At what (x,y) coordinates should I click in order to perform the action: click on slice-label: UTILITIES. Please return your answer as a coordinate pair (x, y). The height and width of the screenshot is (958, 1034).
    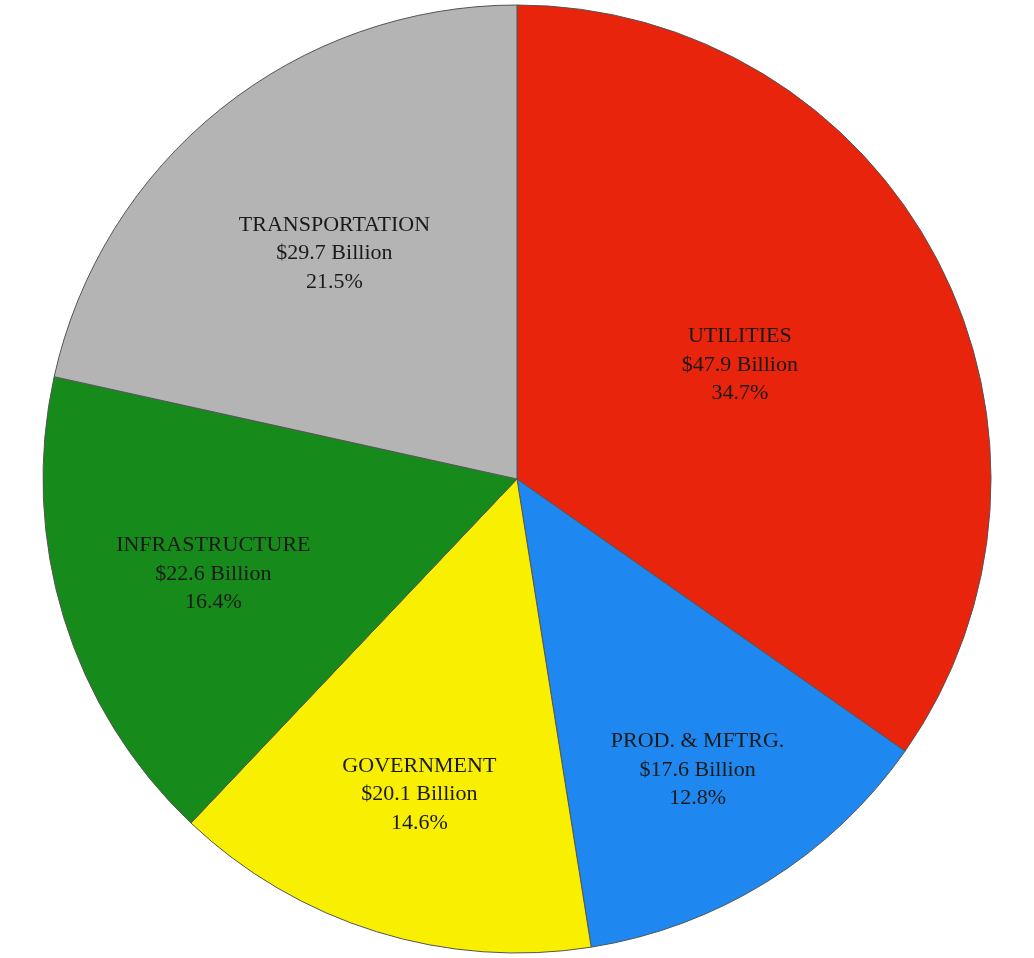
    Looking at the image, I should click on (739, 335).